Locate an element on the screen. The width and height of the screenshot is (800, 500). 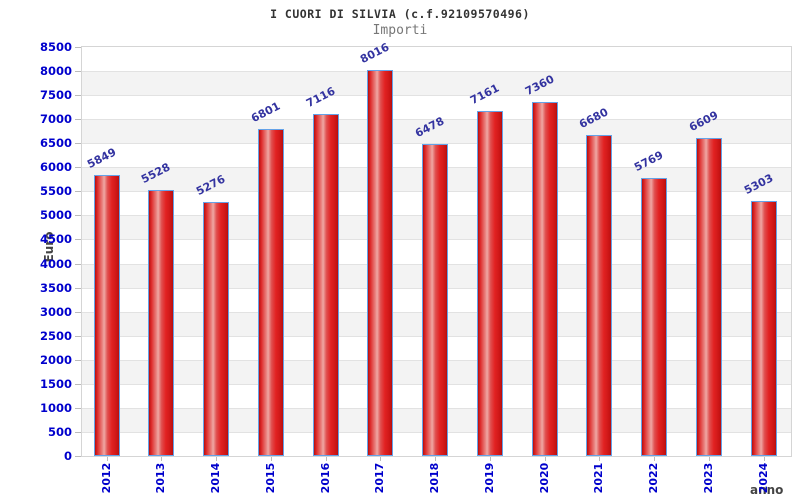
chart-subtitle: Importi is located at coordinates (400, 30).